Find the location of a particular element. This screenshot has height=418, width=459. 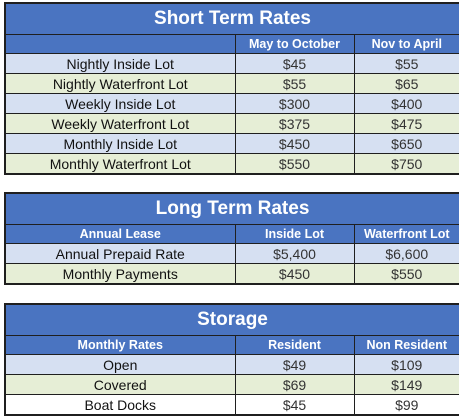

rate-value: $149 is located at coordinates (406, 384).